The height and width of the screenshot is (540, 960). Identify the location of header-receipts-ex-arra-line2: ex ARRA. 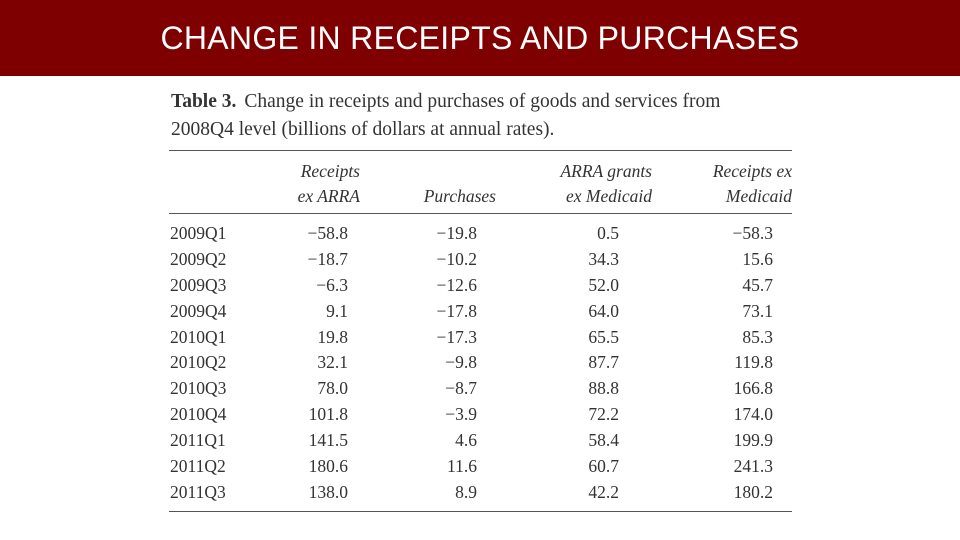
(328, 196).